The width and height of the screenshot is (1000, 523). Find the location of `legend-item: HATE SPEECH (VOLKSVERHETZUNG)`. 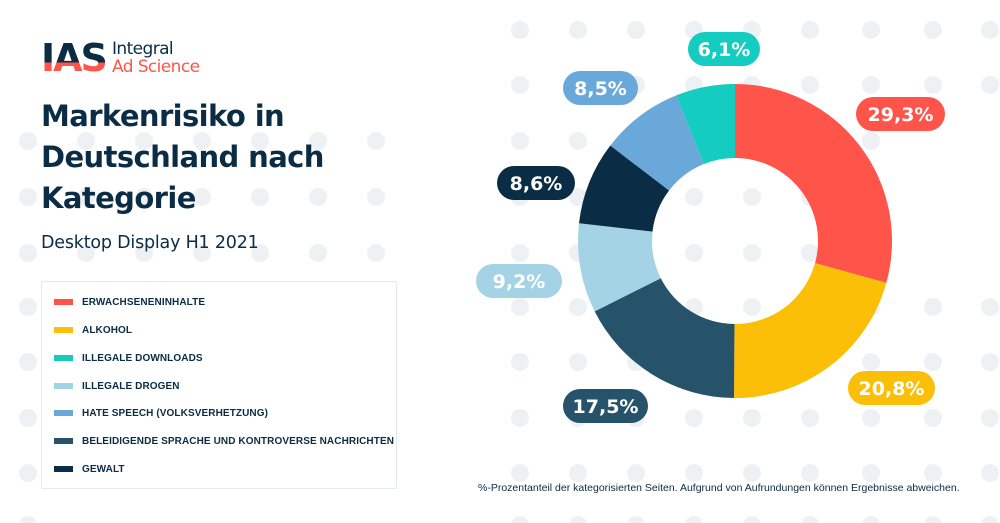

legend-item: HATE SPEECH (VOLKSVERHETZUNG) is located at coordinates (161, 413).